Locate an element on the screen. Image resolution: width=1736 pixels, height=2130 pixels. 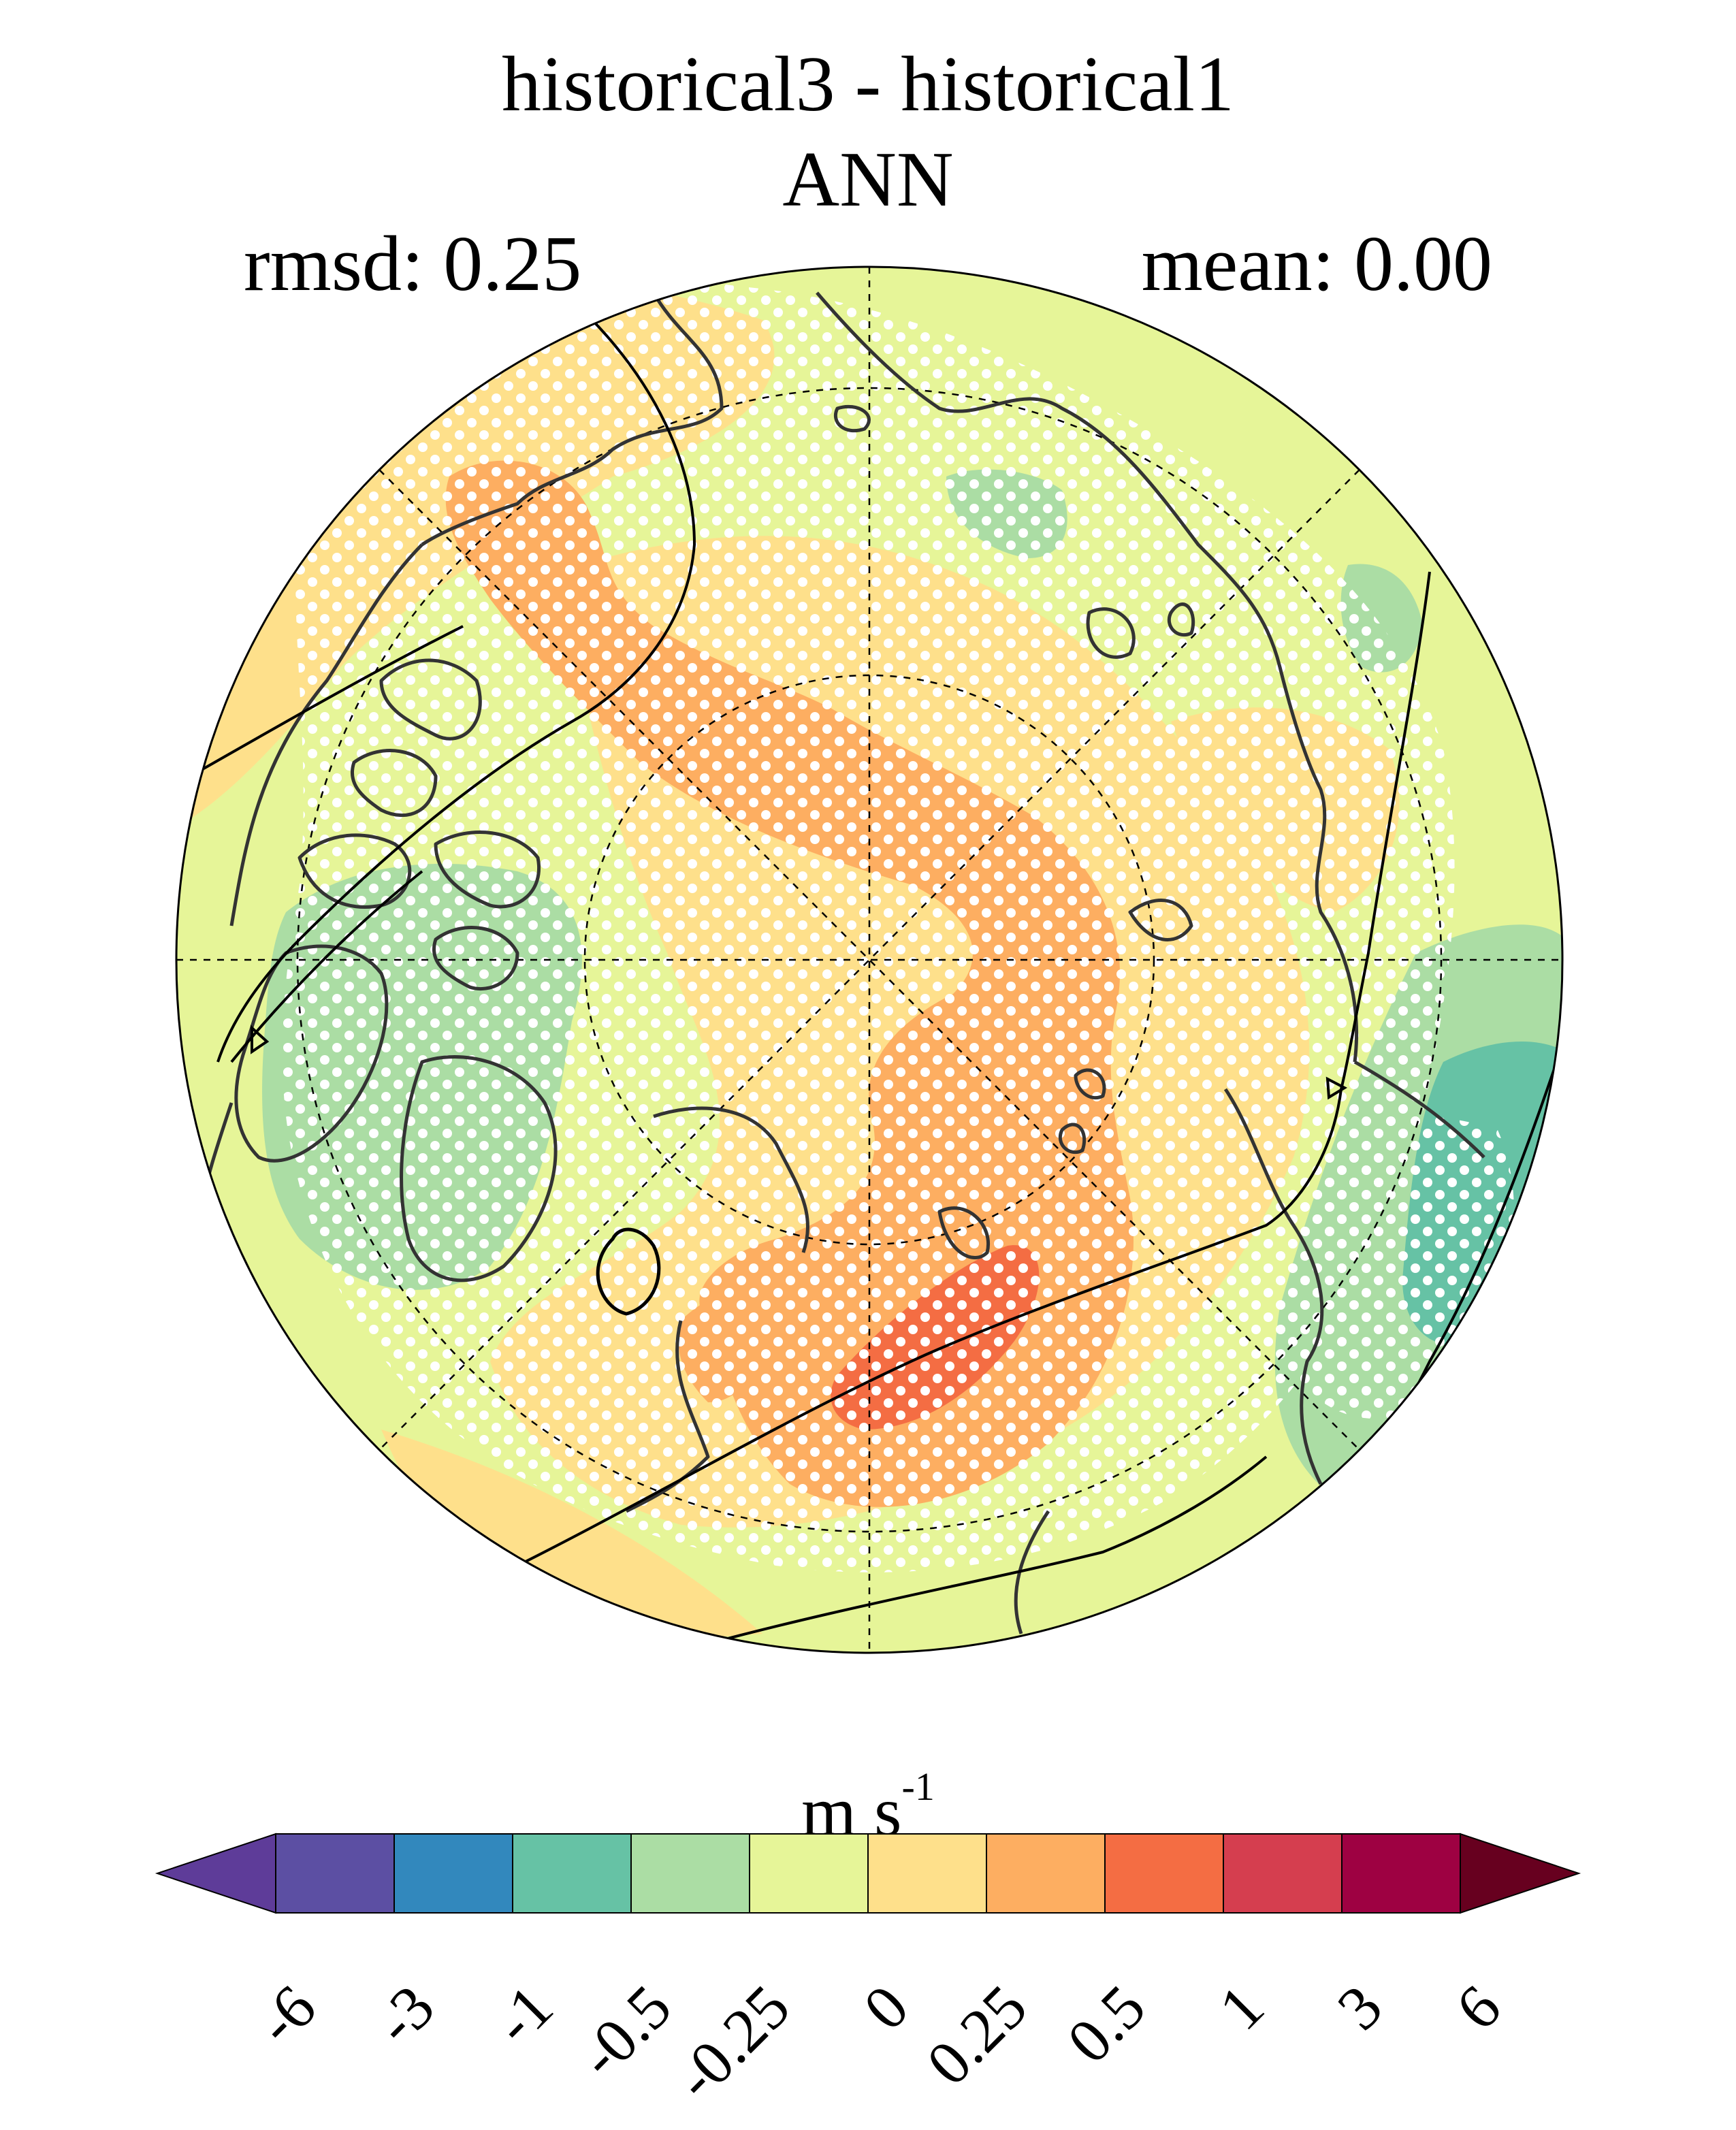
colorbar-tick-label: 6 is located at coordinates (1478, 2007).